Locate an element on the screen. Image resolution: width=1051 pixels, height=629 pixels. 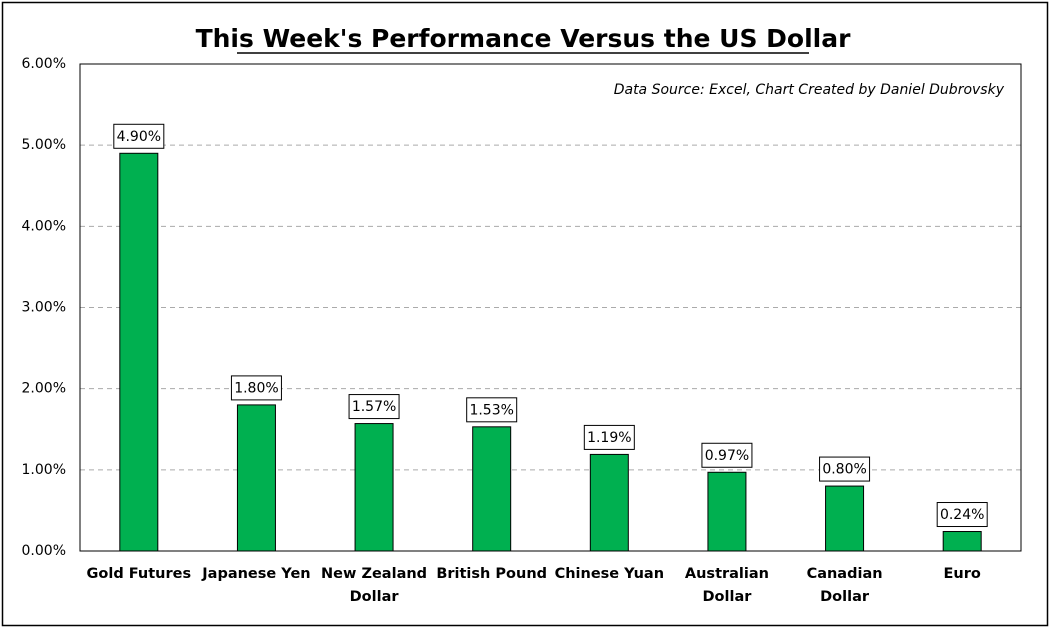
x-tick-label: Canadian Dollar is located at coordinates (844, 585).